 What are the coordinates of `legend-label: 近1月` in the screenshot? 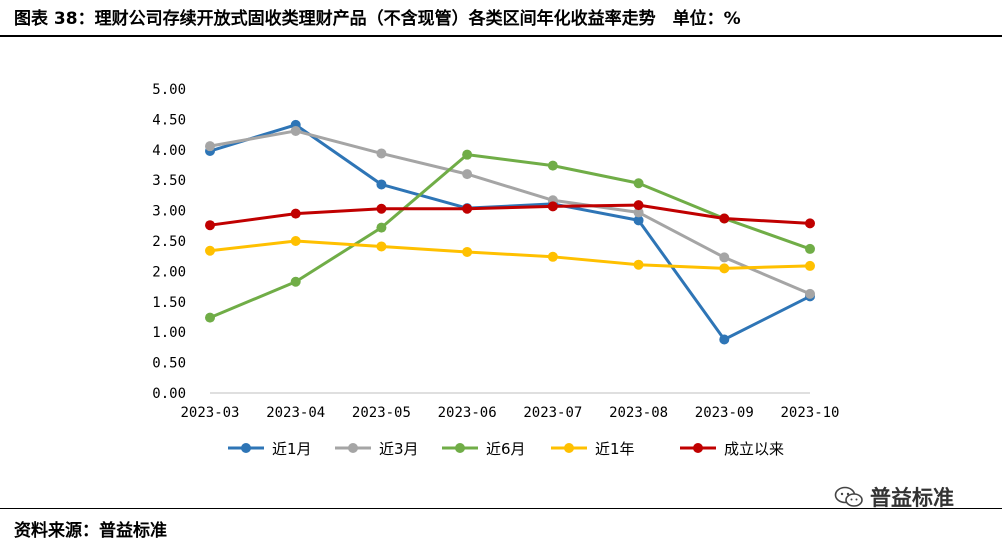 It's located at (292, 449).